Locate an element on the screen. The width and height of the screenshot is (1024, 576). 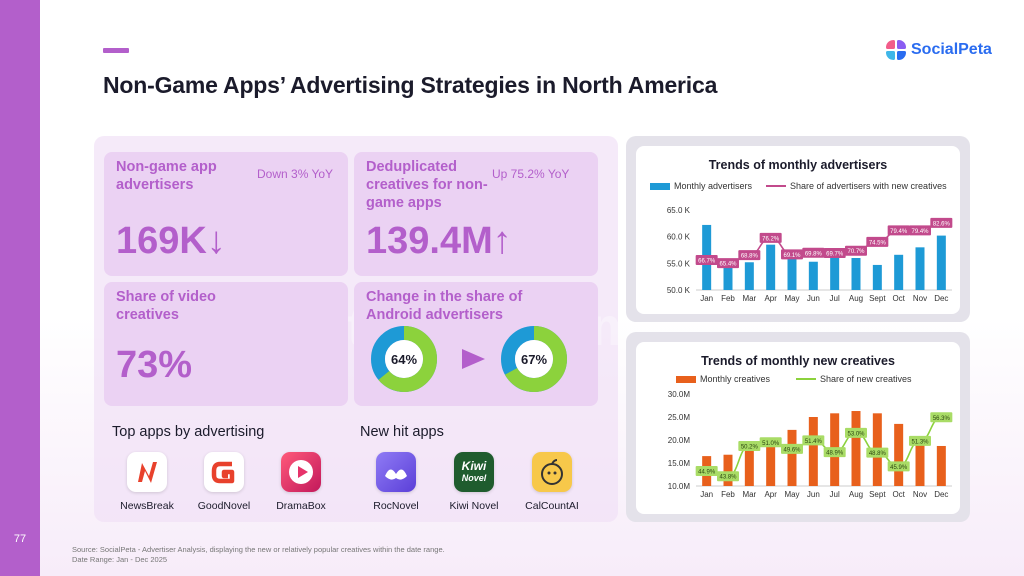
legend-label: Share of new creatives is located at coordinates (866, 379).